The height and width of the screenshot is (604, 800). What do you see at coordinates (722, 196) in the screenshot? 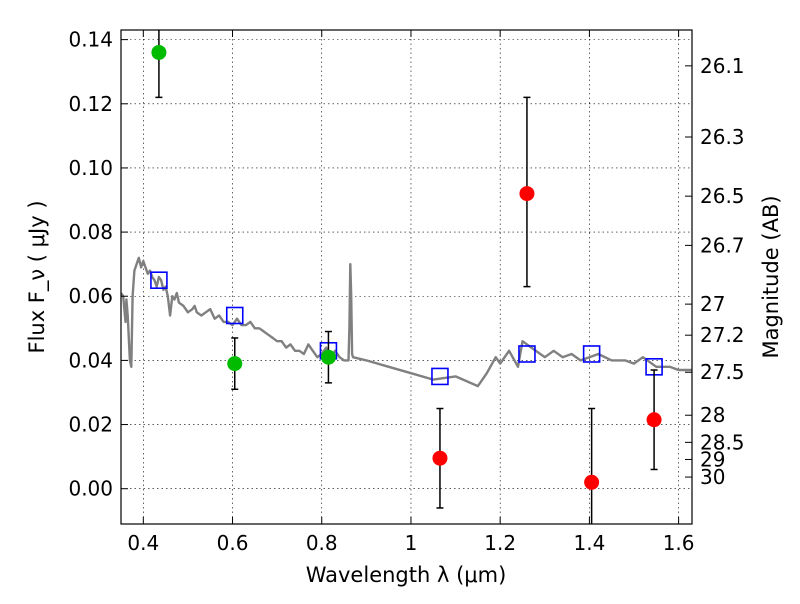
I see `mag-tick-label: 26.5` at bounding box center [722, 196].